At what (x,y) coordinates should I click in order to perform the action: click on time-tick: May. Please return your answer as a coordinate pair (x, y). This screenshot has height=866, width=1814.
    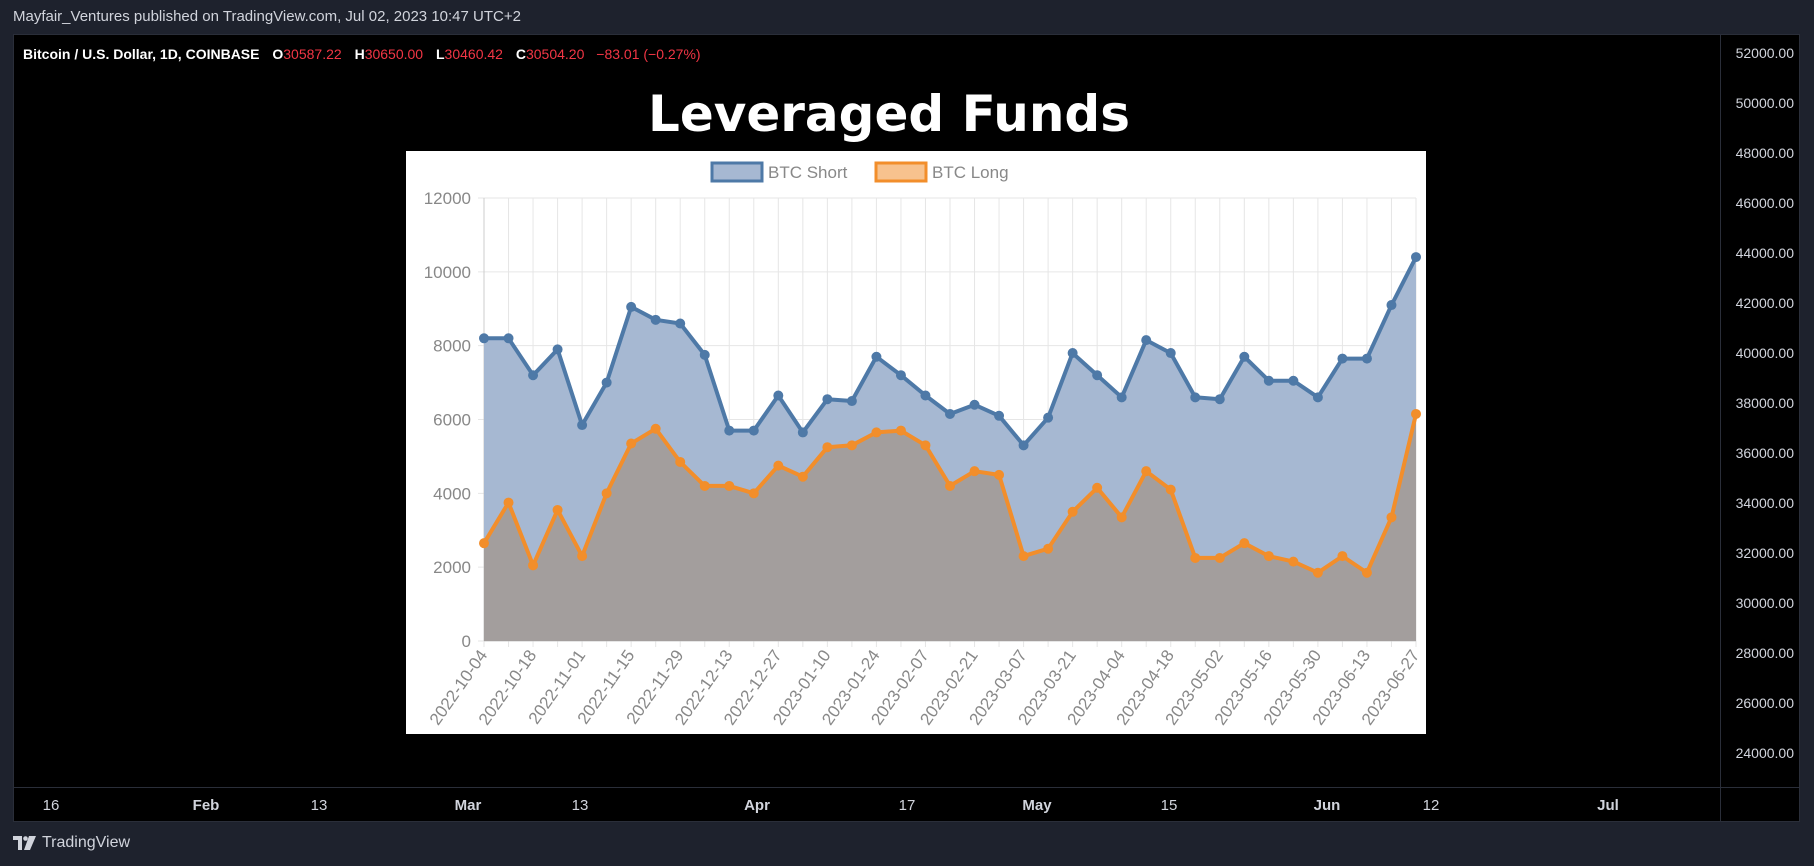
    Looking at the image, I should click on (1037, 805).